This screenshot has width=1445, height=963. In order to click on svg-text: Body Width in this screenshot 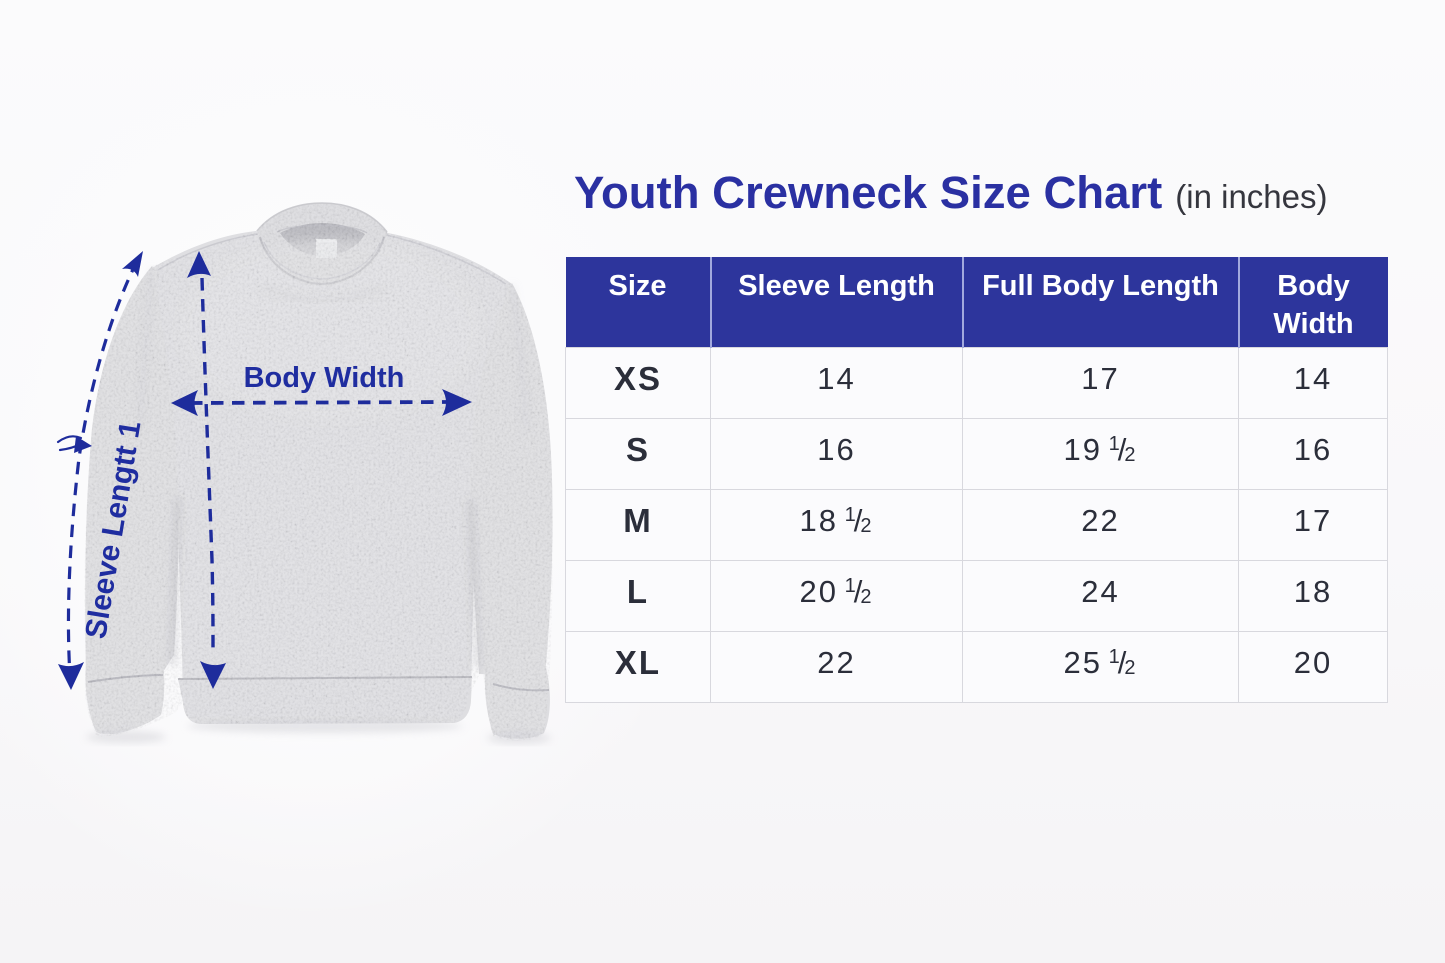, I will do `click(324, 378)`.